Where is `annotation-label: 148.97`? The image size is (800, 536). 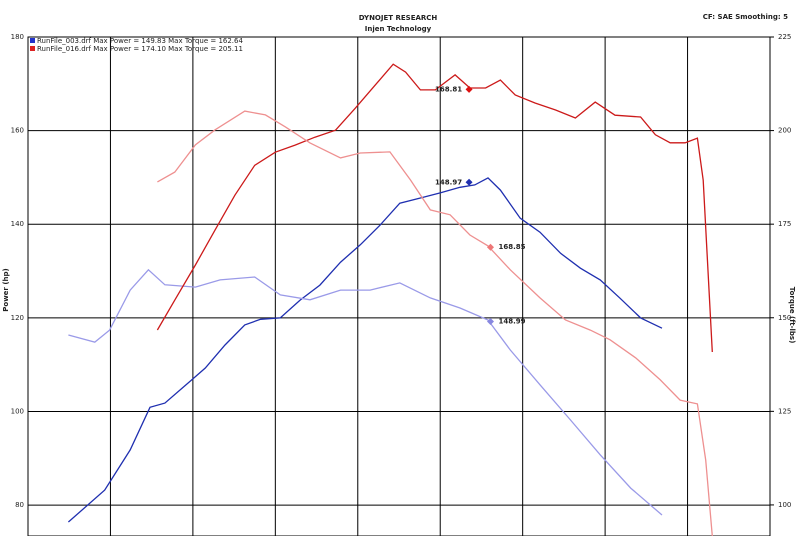 annotation-label: 148.97 is located at coordinates (448, 182).